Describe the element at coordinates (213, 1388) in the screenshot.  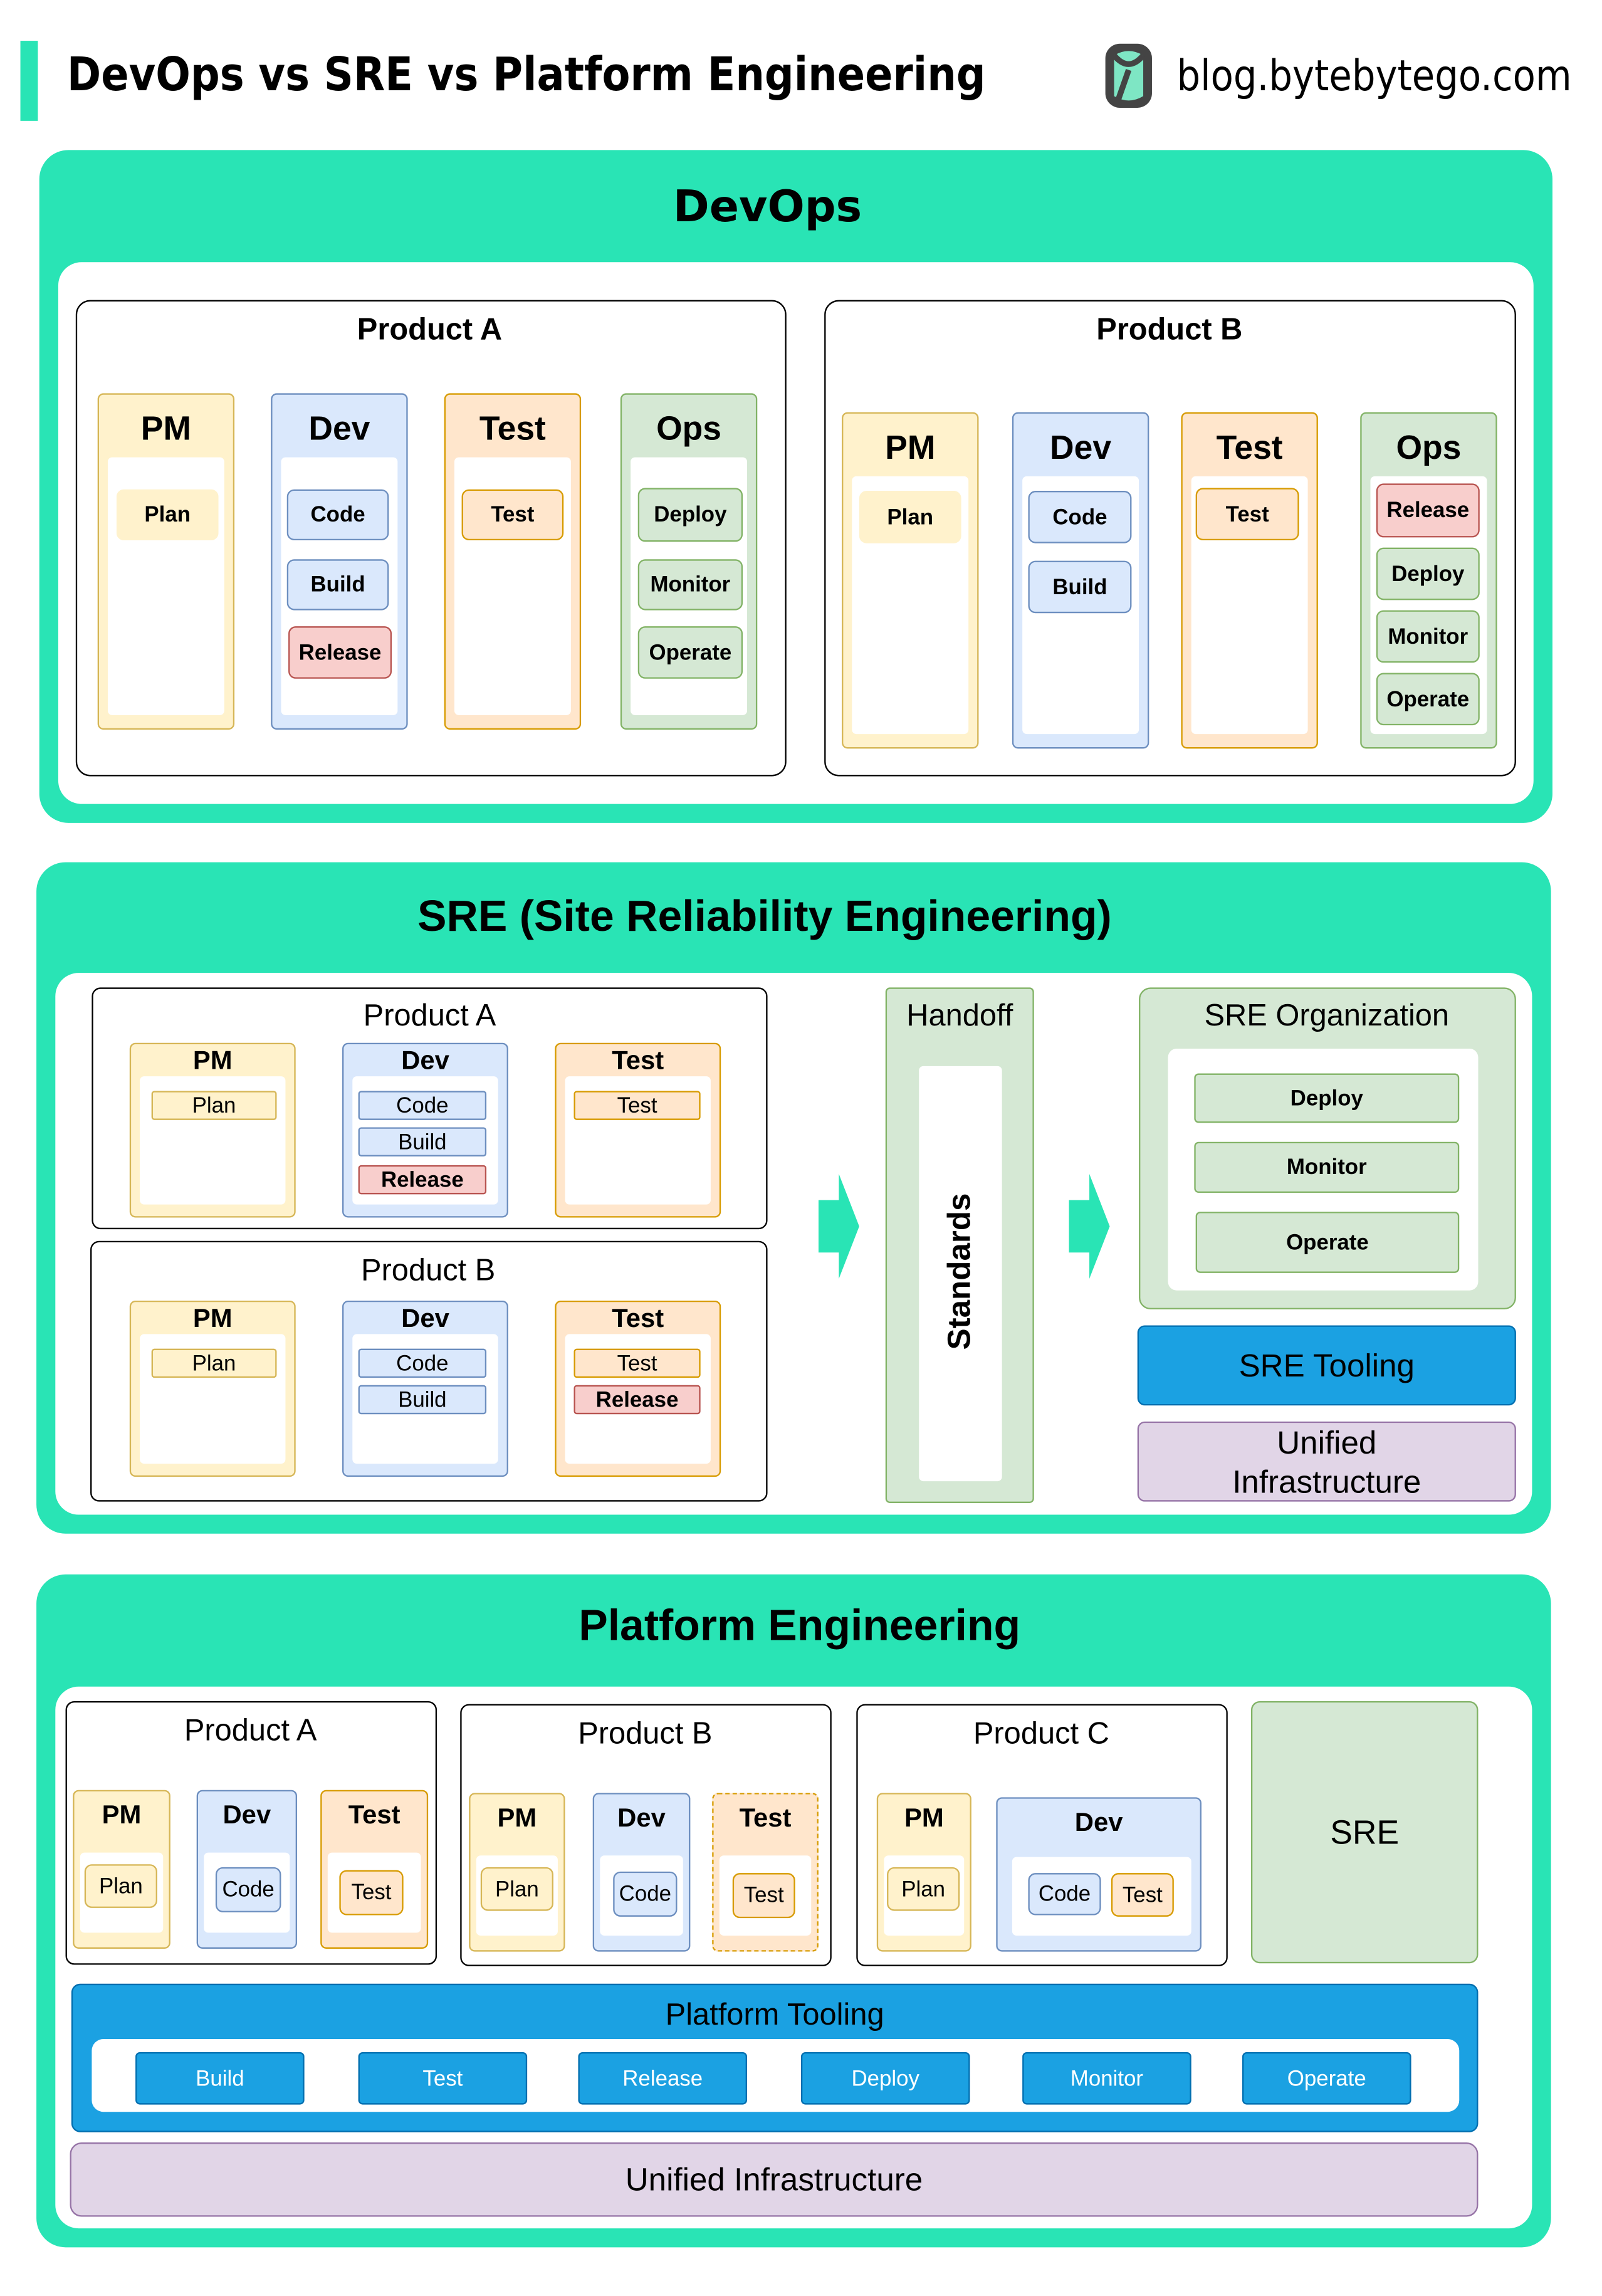
I see `sre-b-pm-column: PM` at that location.